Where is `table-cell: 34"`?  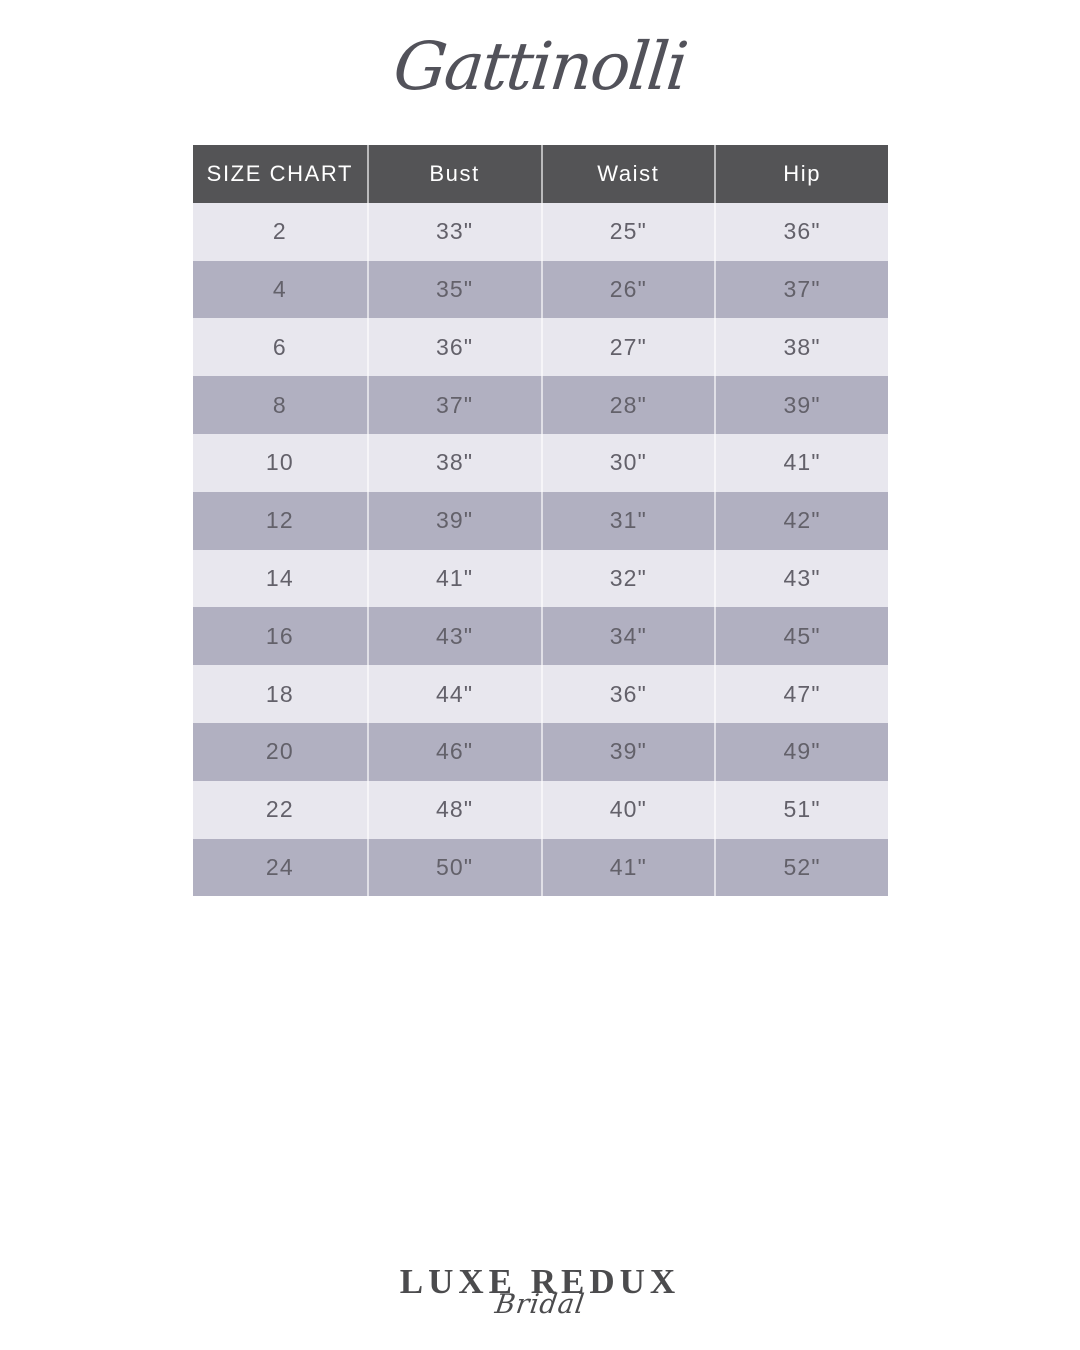
table-cell: 34" is located at coordinates (627, 636).